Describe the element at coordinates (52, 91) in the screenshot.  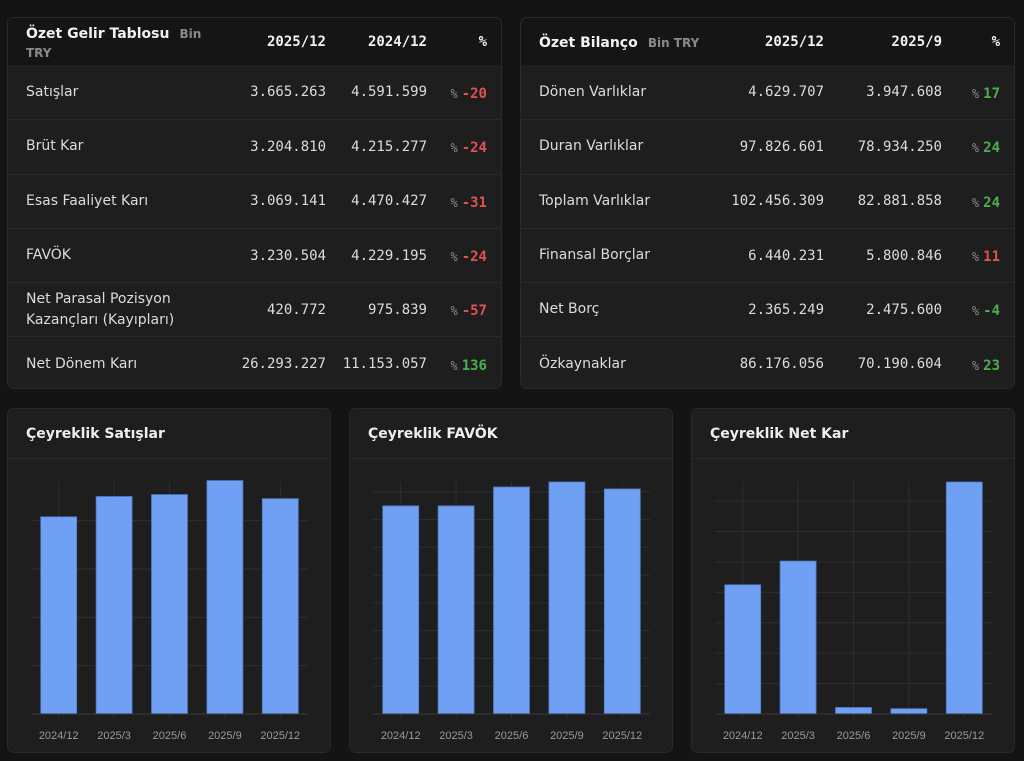
I see `row-label: Satışlar` at that location.